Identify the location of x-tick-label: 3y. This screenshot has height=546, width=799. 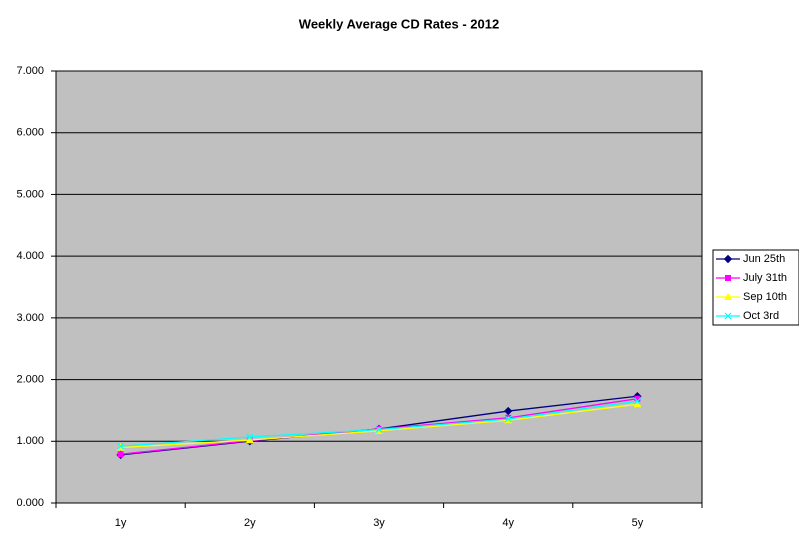
(379, 523).